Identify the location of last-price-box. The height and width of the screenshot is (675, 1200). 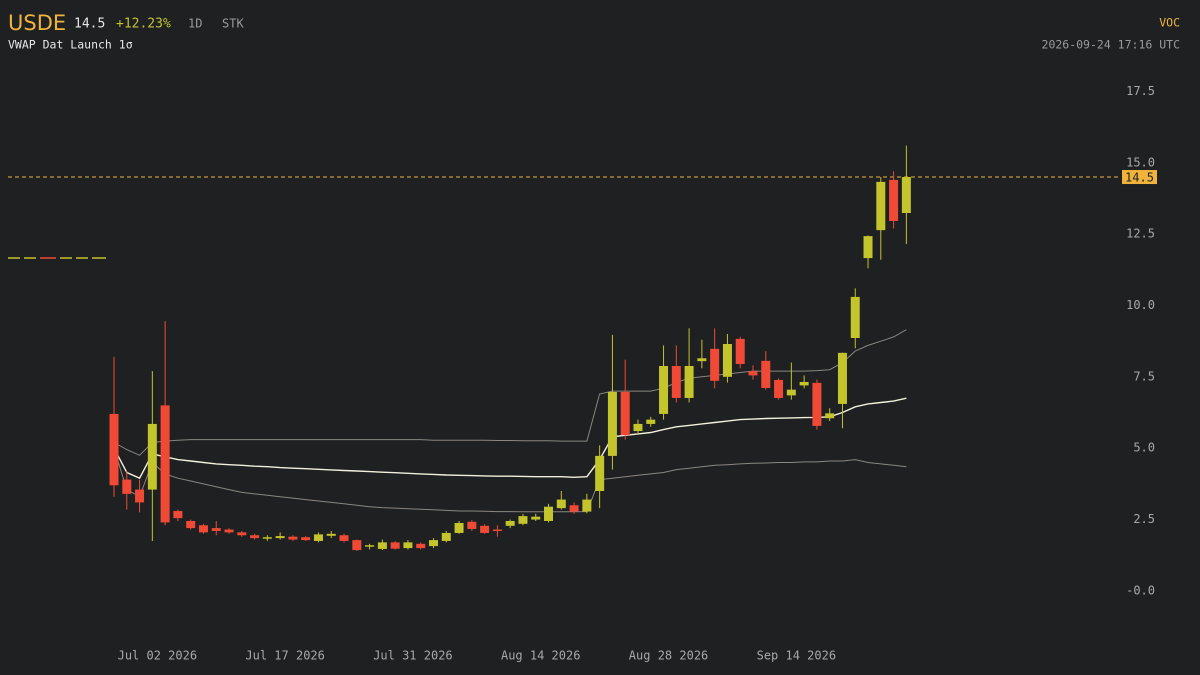
(1139, 177).